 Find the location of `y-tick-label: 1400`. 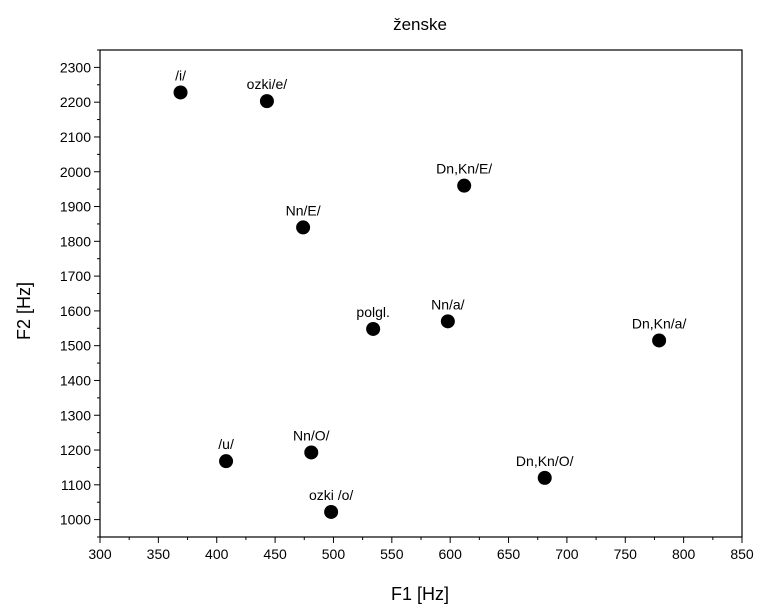

y-tick-label: 1400 is located at coordinates (75, 380).